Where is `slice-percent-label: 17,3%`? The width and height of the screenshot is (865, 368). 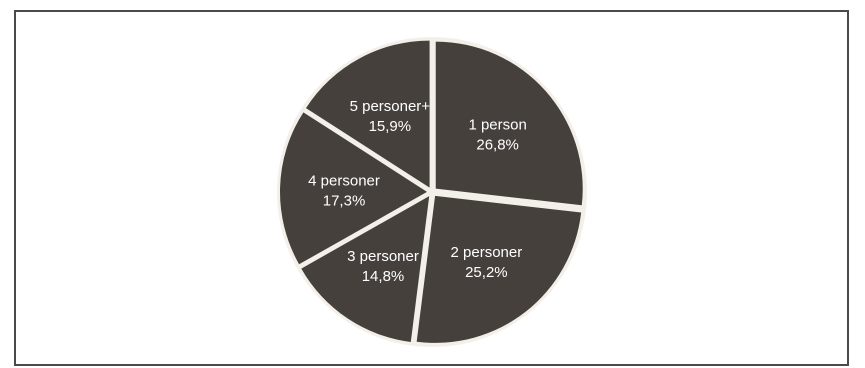 slice-percent-label: 17,3% is located at coordinates (344, 201).